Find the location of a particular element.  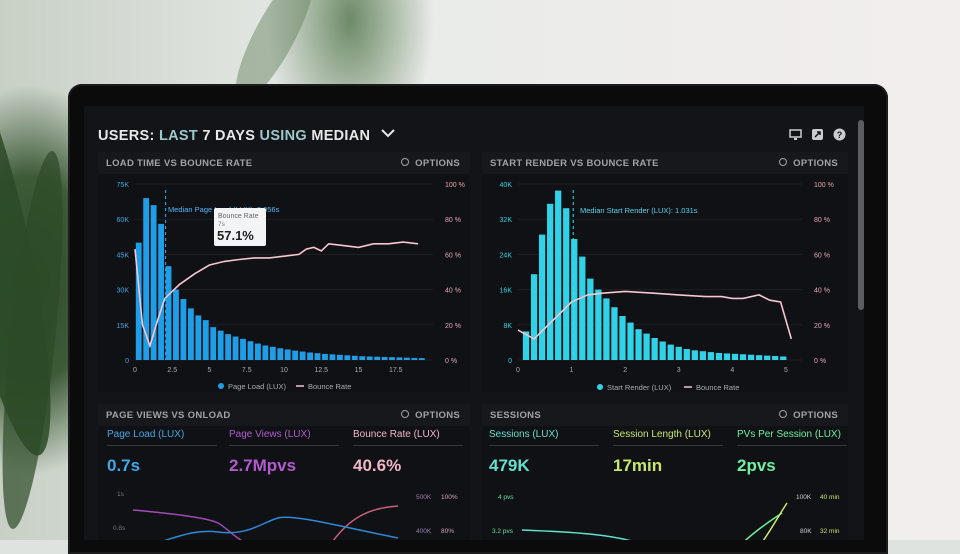

toolbar-icons: ? is located at coordinates (817, 134).